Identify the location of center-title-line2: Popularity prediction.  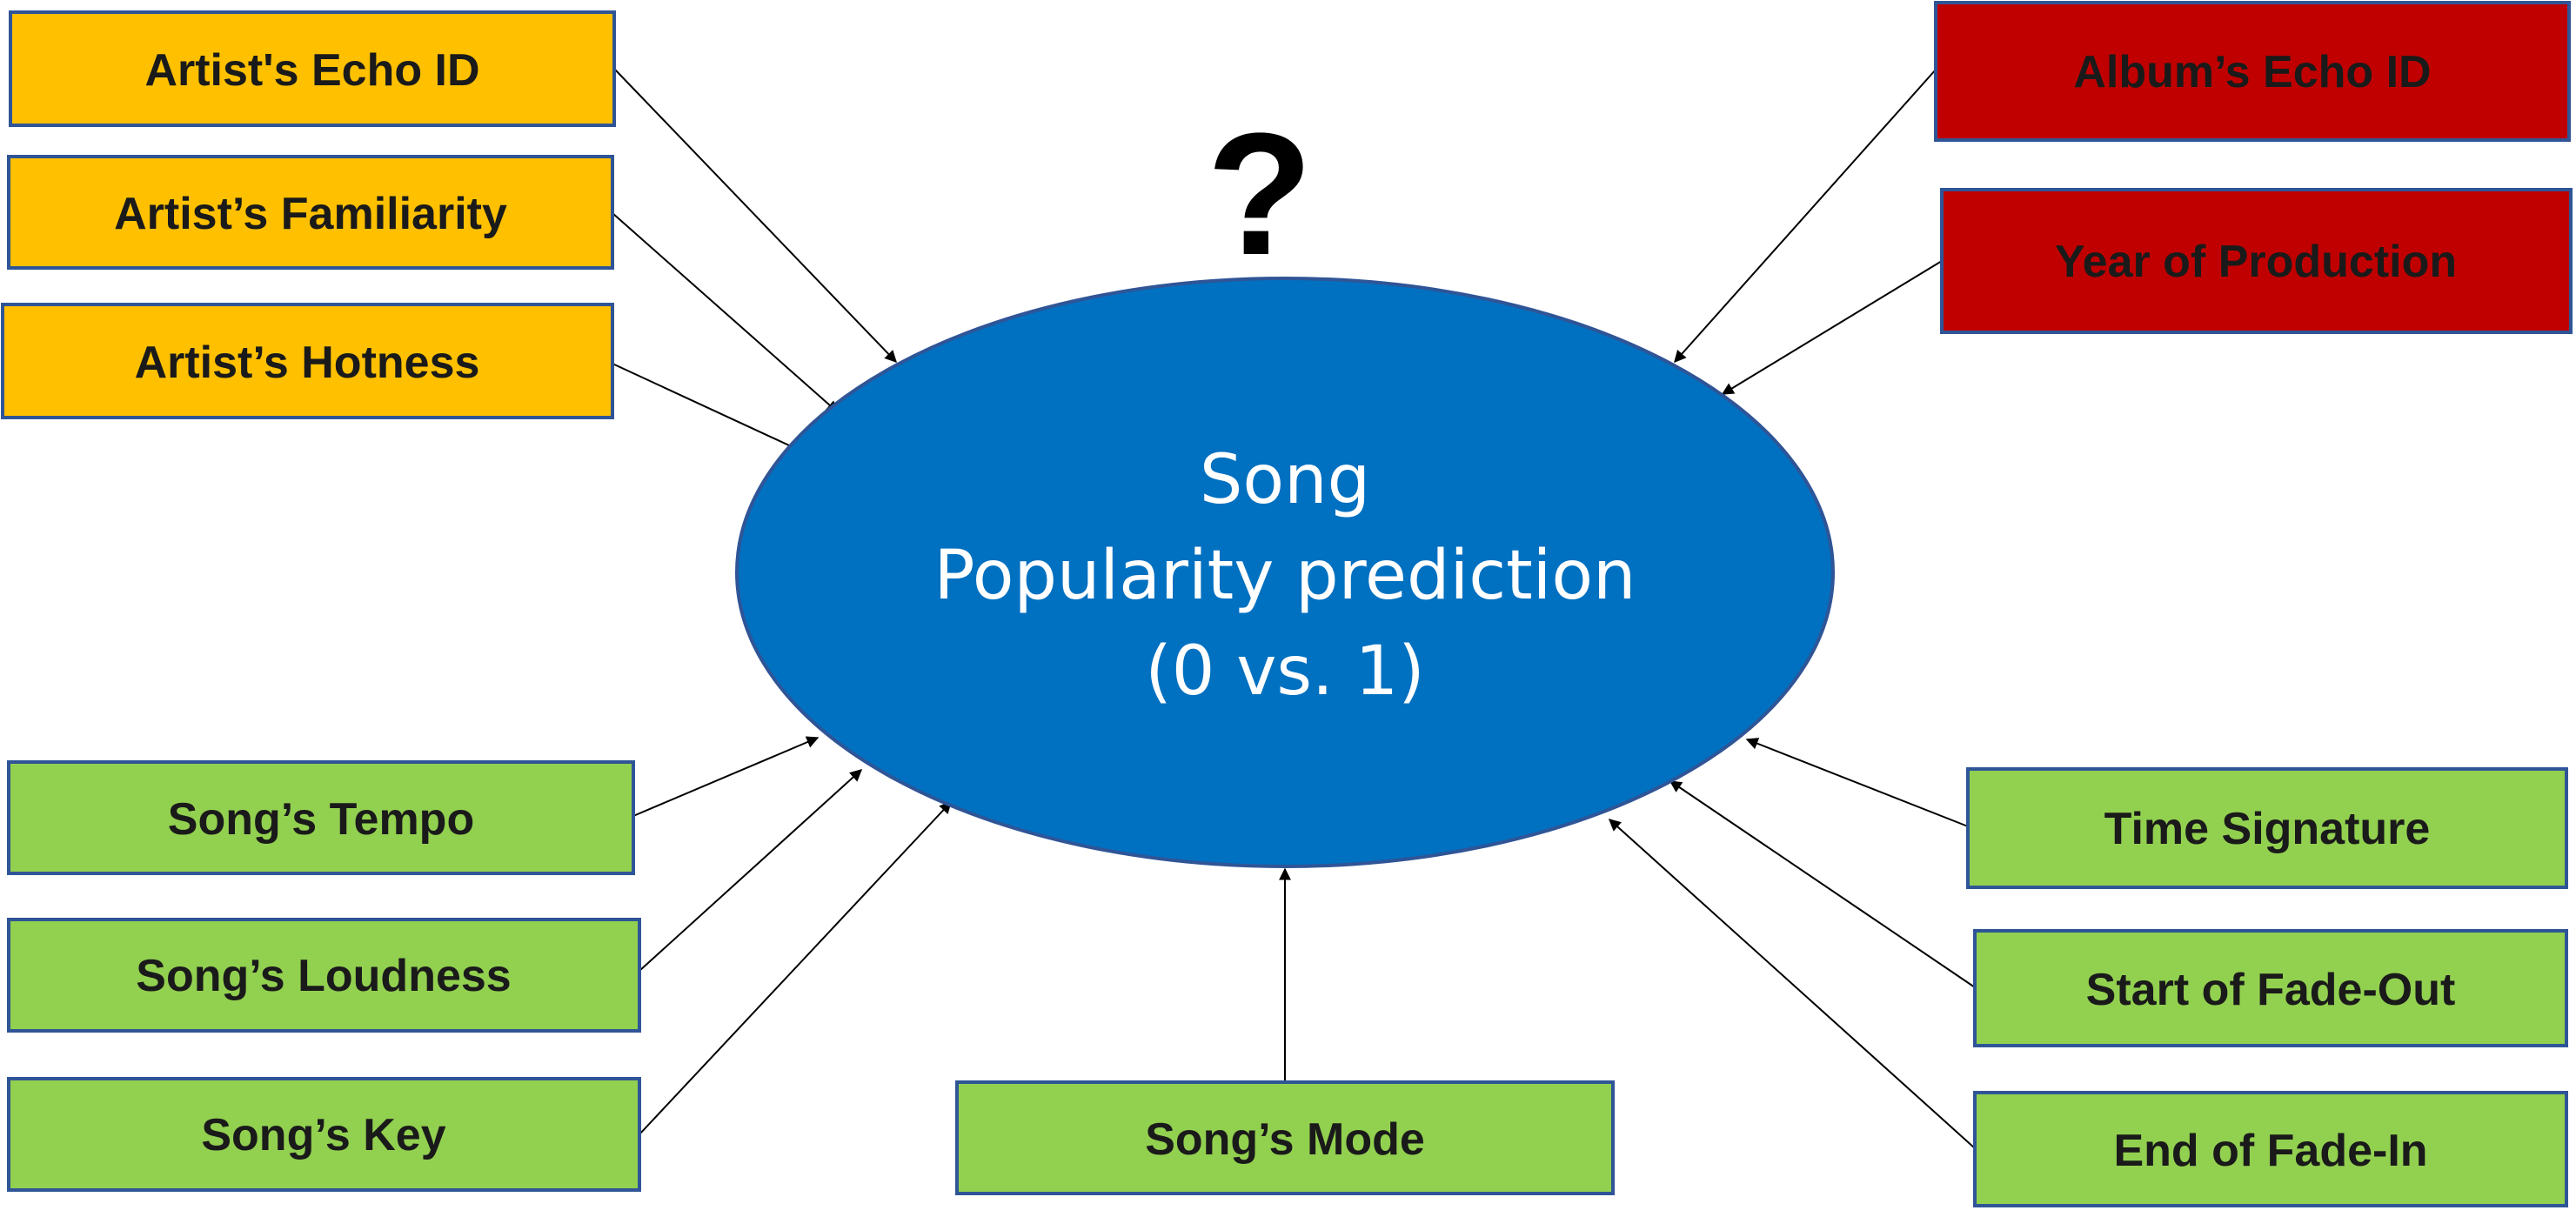
(1284, 576).